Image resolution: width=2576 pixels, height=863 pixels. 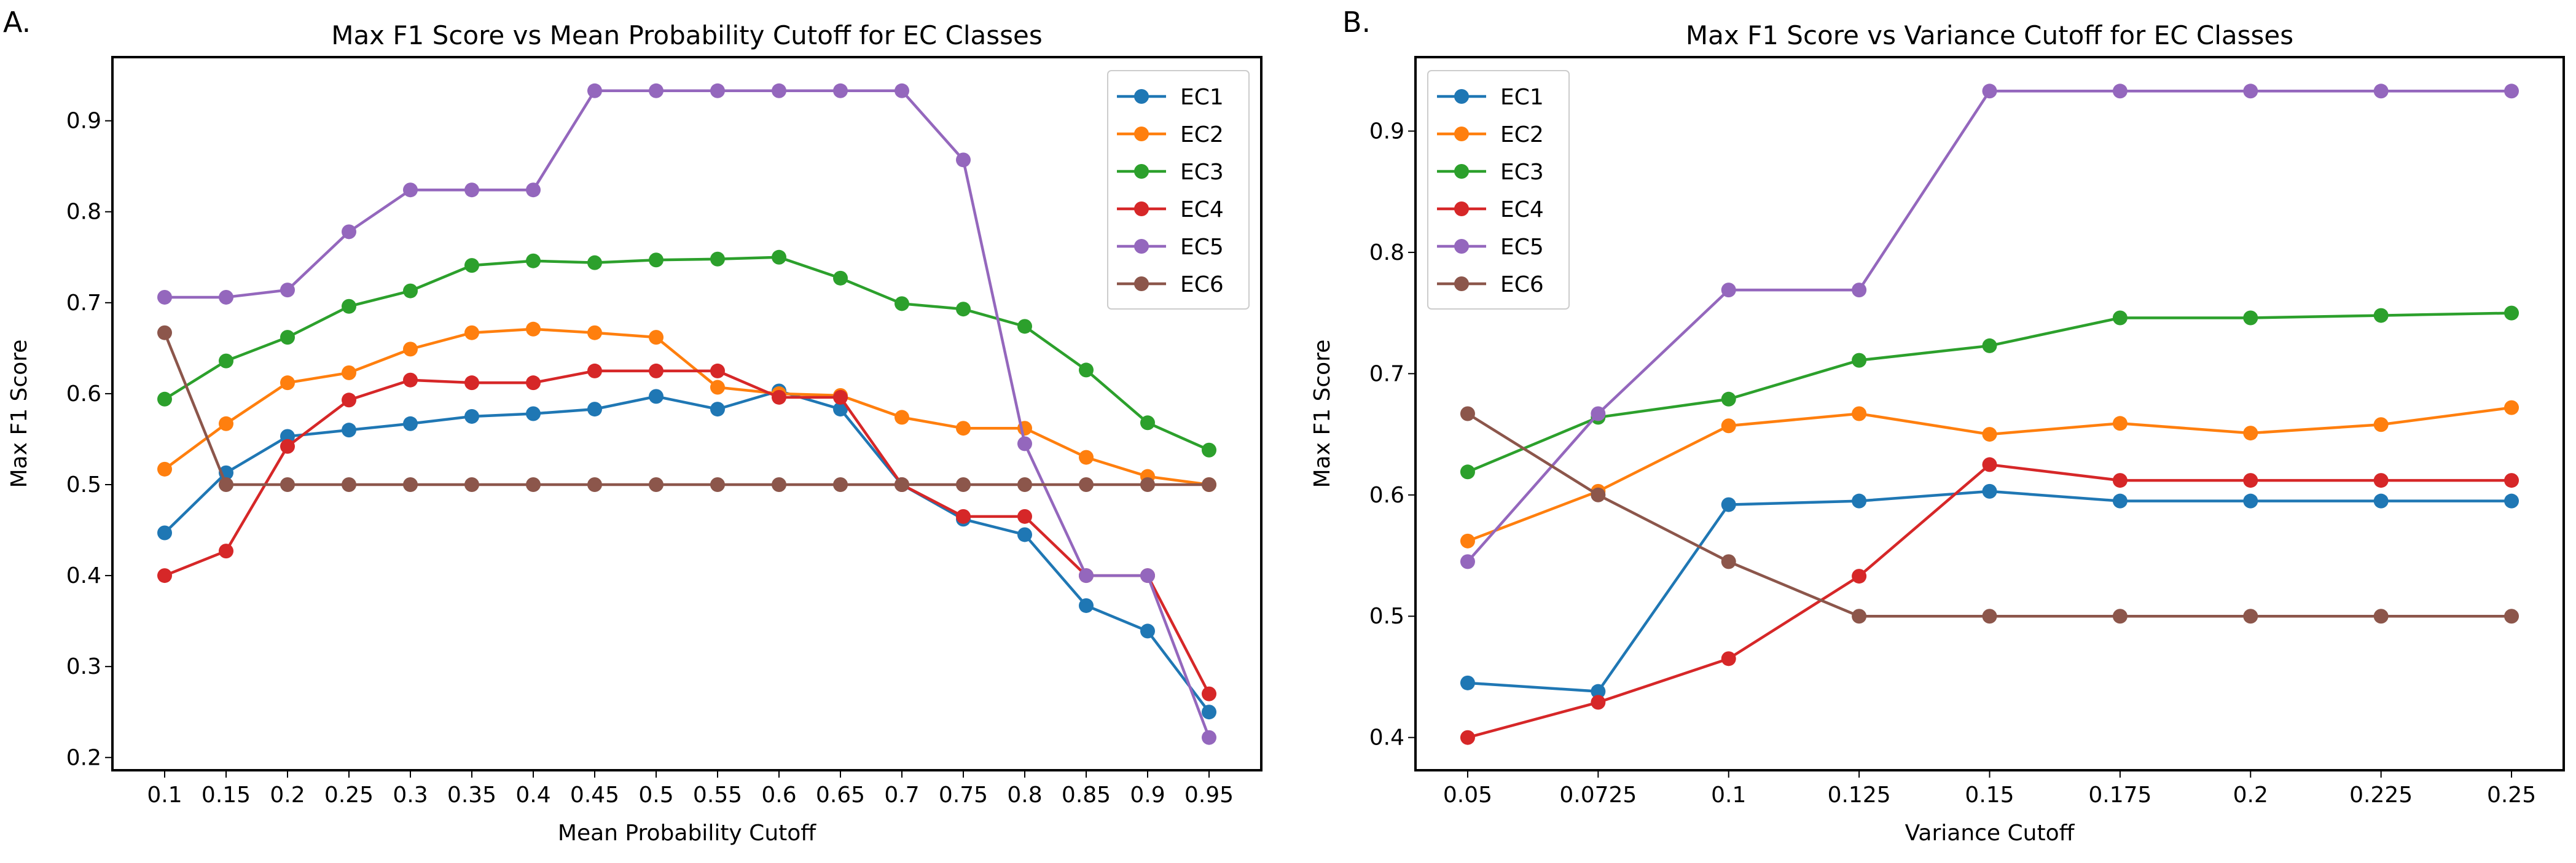 What do you see at coordinates (655, 795) in the screenshot?
I see `x-tick-label: 0.5` at bounding box center [655, 795].